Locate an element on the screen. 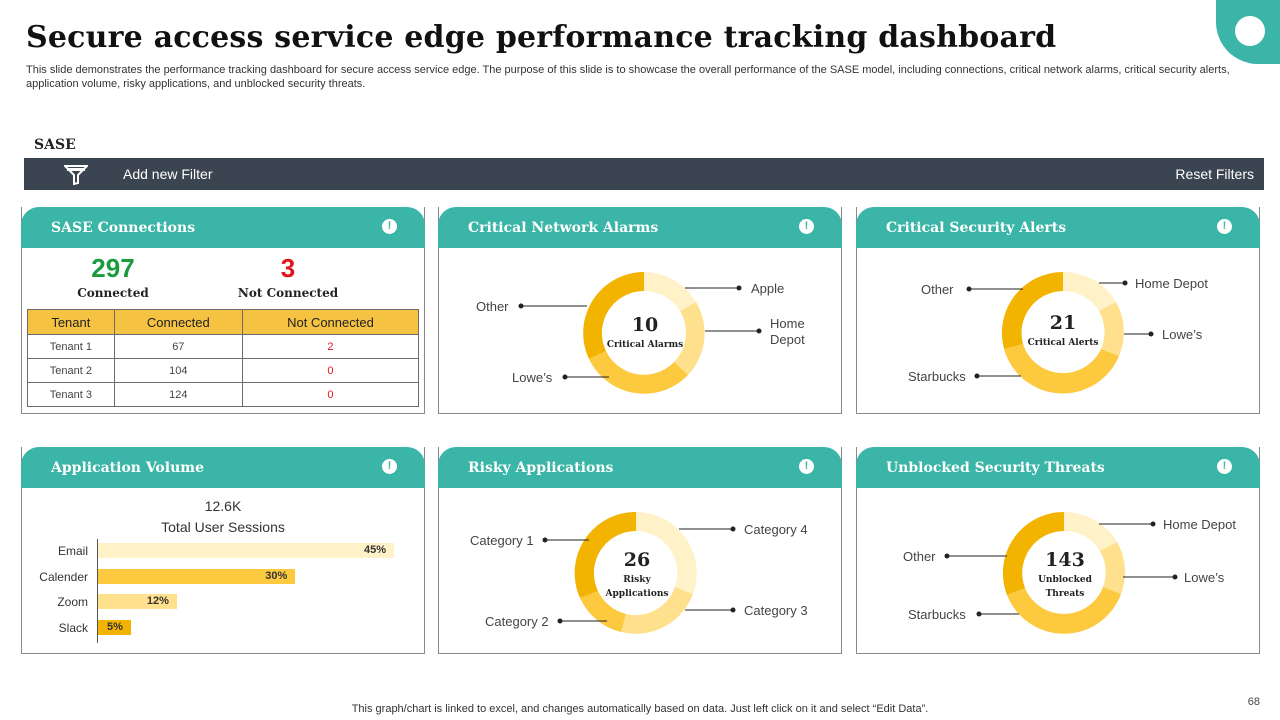 The image size is (1280, 720). corner-decoration is located at coordinates (1248, 32).